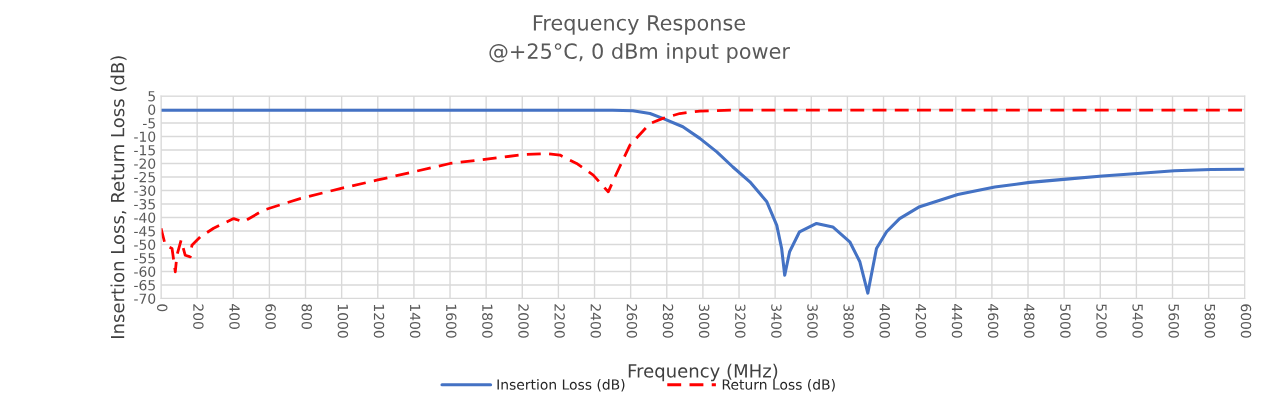 This screenshot has height=405, width=1278. I want to click on y-tick-label: -10, so click(145, 136).